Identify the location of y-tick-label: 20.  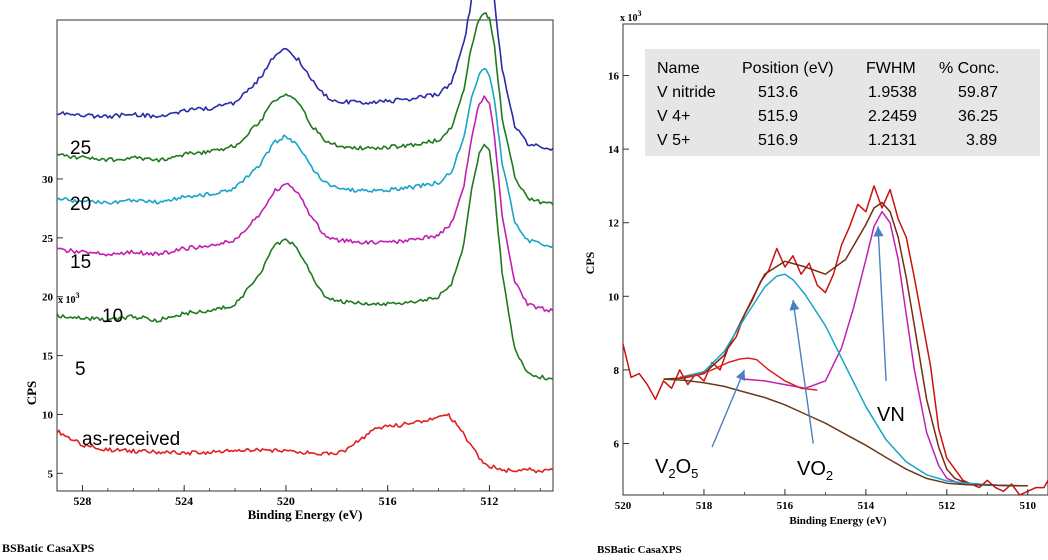
(48, 298).